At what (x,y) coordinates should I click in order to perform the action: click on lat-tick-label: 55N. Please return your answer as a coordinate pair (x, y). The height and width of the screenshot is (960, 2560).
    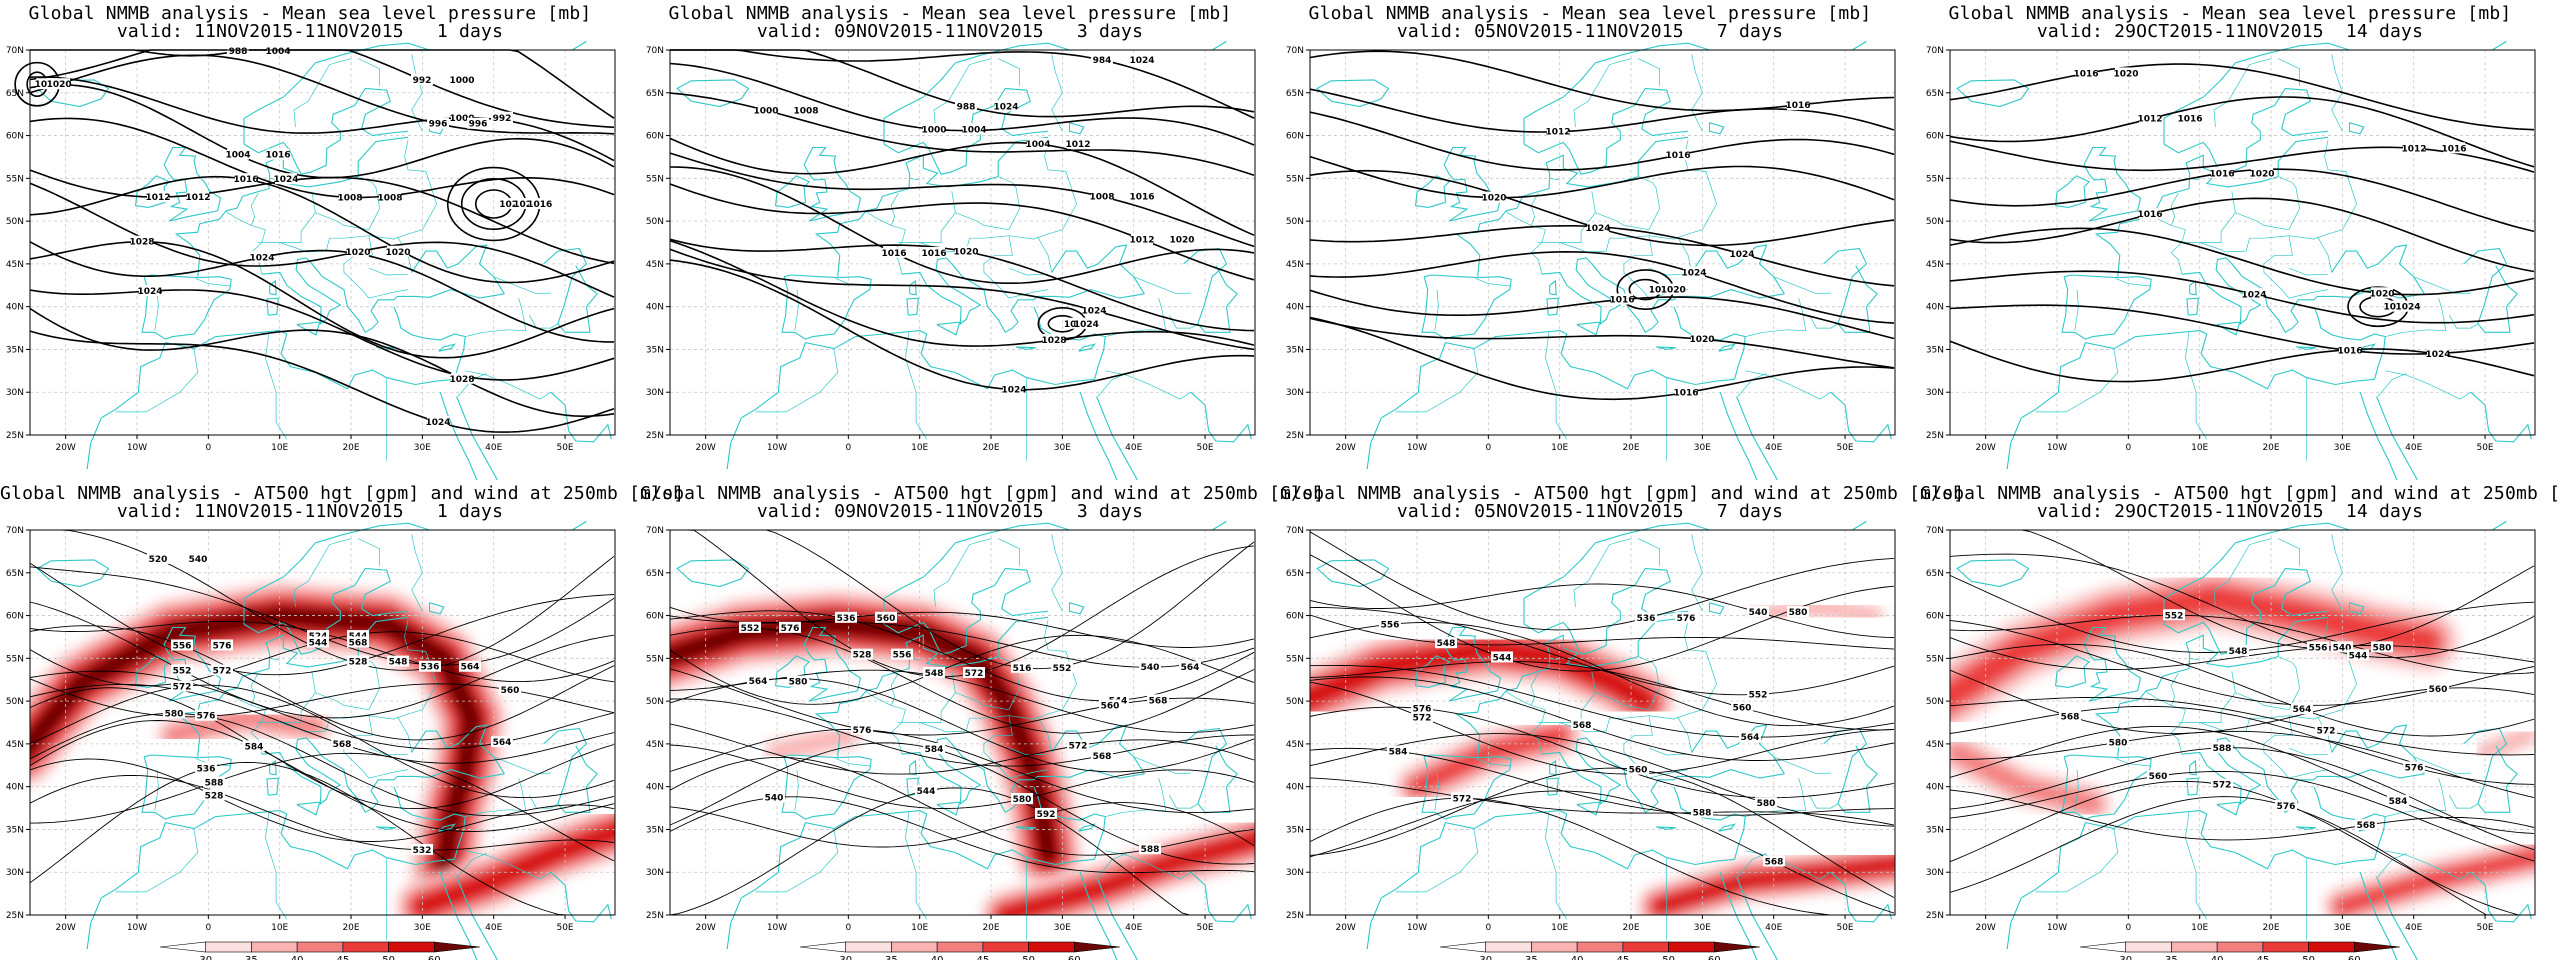
    Looking at the image, I should click on (655, 659).